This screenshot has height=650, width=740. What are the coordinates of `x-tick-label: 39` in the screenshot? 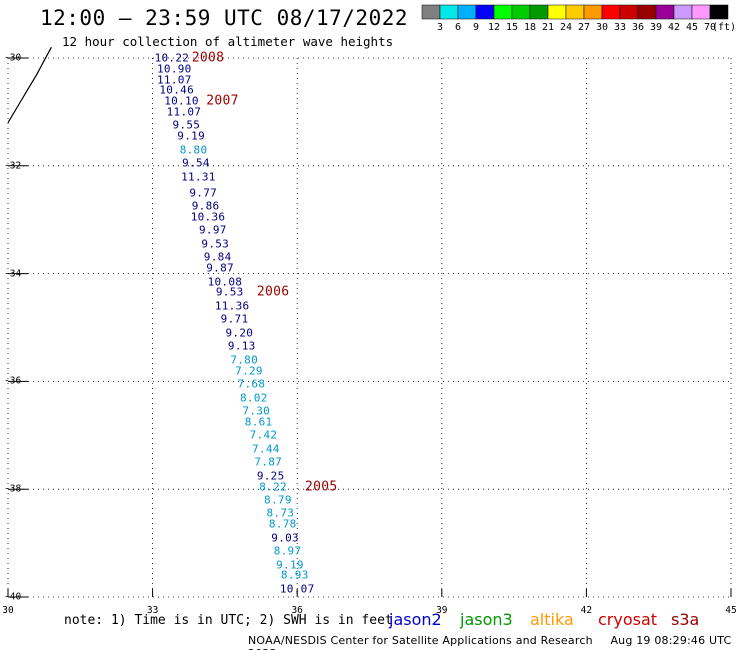 It's located at (442, 610).